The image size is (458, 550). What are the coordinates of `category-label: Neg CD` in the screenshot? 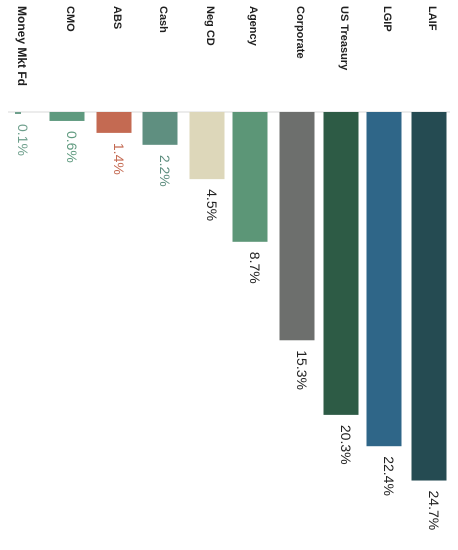 It's located at (210, 26).